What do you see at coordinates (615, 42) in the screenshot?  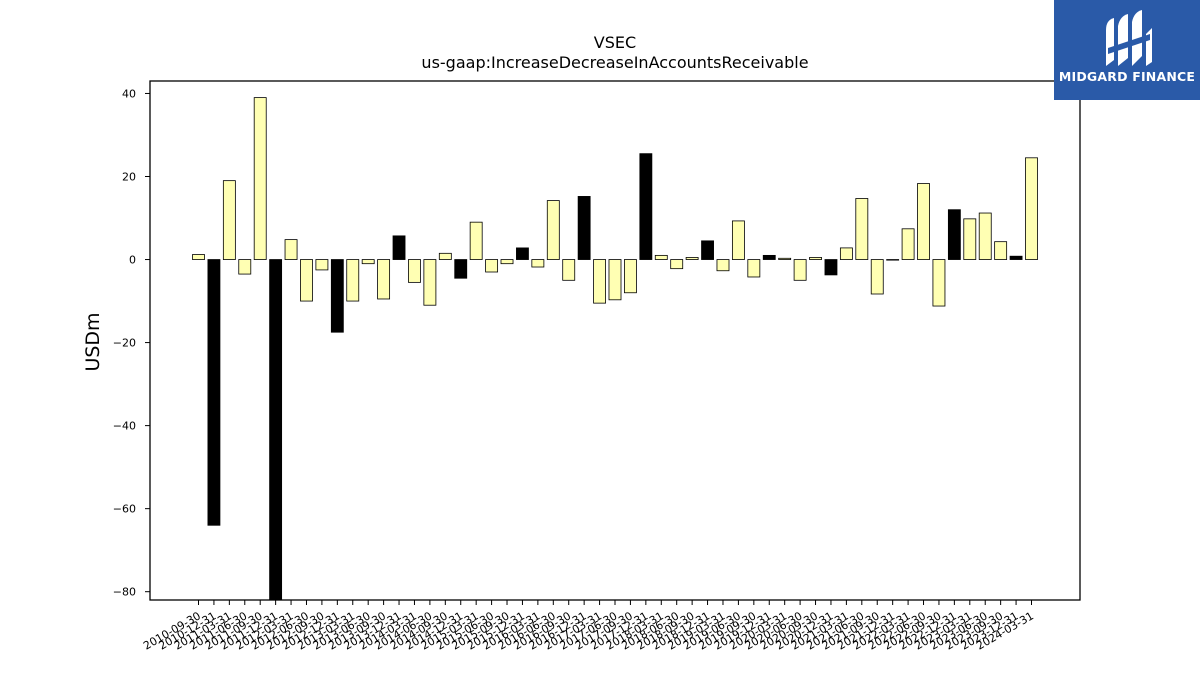 I see `chart-title: VSEC` at bounding box center [615, 42].